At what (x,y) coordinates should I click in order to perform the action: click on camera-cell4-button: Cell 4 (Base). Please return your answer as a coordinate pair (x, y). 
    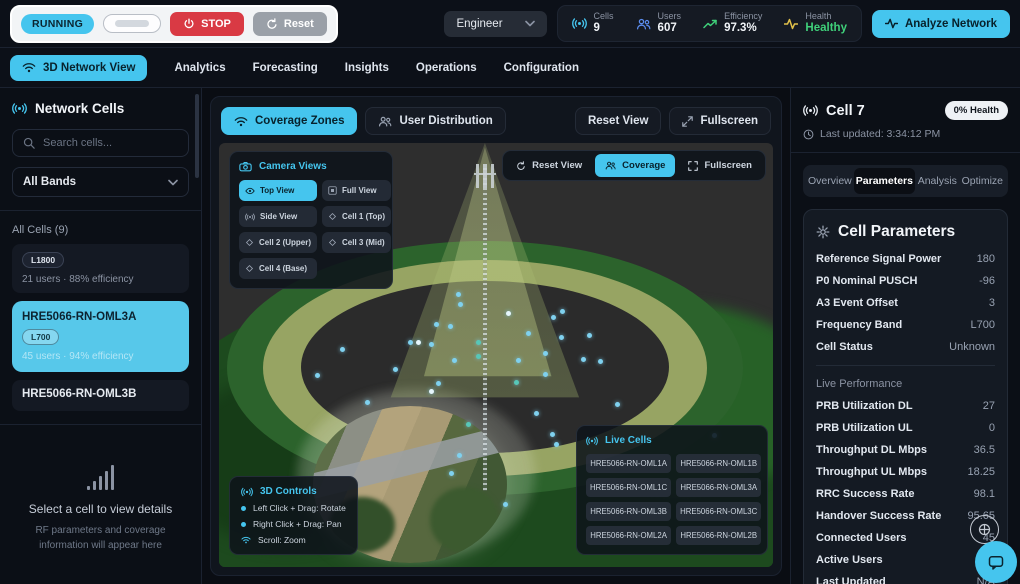
    Looking at the image, I should click on (278, 268).